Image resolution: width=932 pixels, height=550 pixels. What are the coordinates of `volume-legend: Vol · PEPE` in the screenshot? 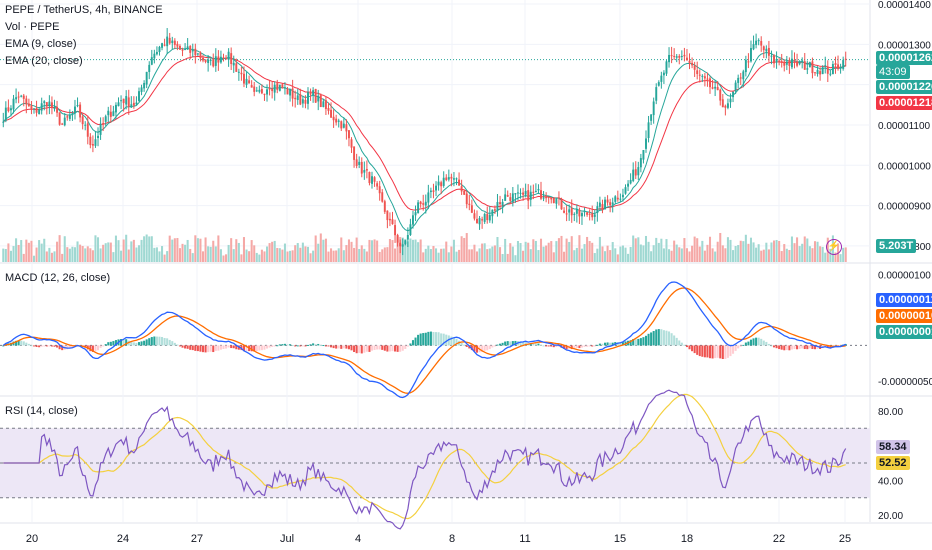 It's located at (32, 27).